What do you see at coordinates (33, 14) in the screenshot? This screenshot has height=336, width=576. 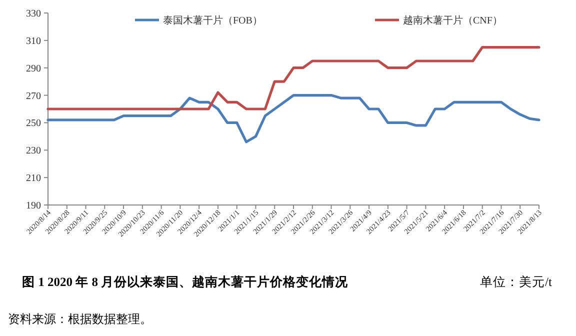 I see `y-tick-label: 330` at bounding box center [33, 14].